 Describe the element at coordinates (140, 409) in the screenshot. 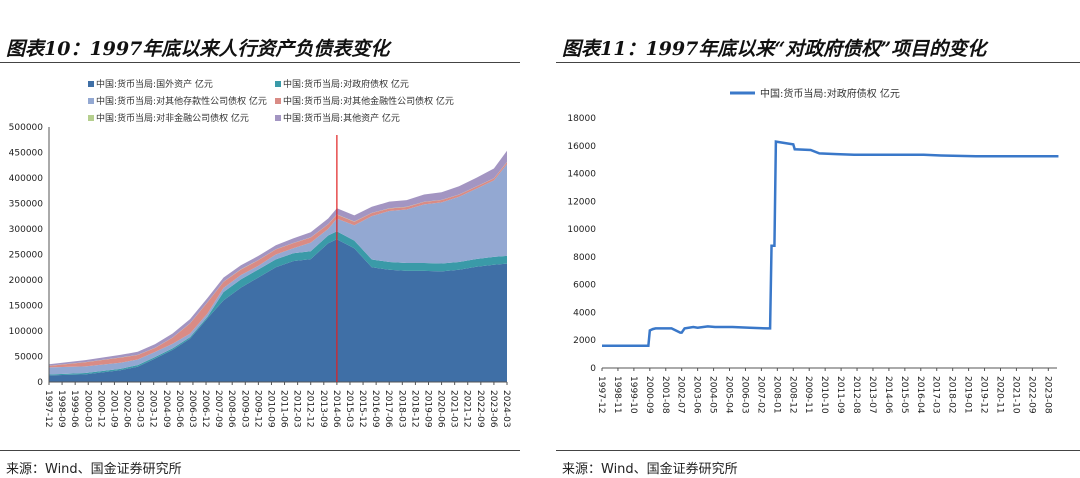

I see `left-x-tick-label: 2003-03` at that location.